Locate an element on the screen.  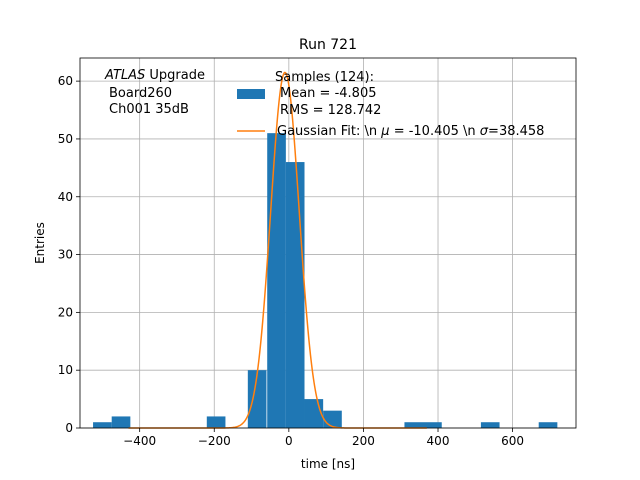
atlas-label: ATLAS Upgrade is located at coordinates (154, 75).